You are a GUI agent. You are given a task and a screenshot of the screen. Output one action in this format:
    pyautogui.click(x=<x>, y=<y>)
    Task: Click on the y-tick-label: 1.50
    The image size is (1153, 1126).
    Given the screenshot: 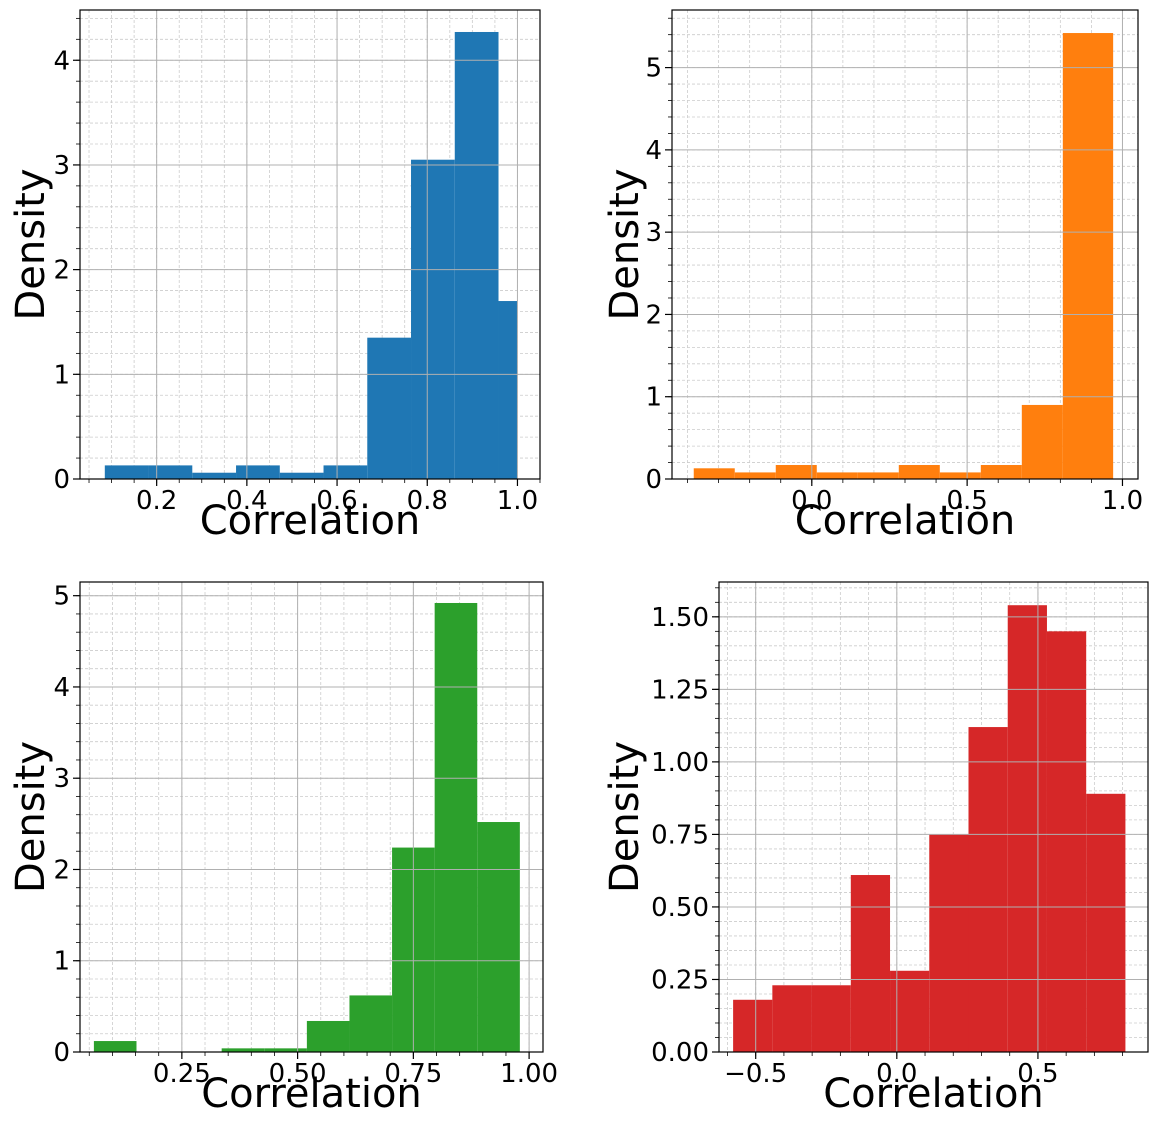 What is the action you would take?
    pyautogui.click(x=680, y=618)
    